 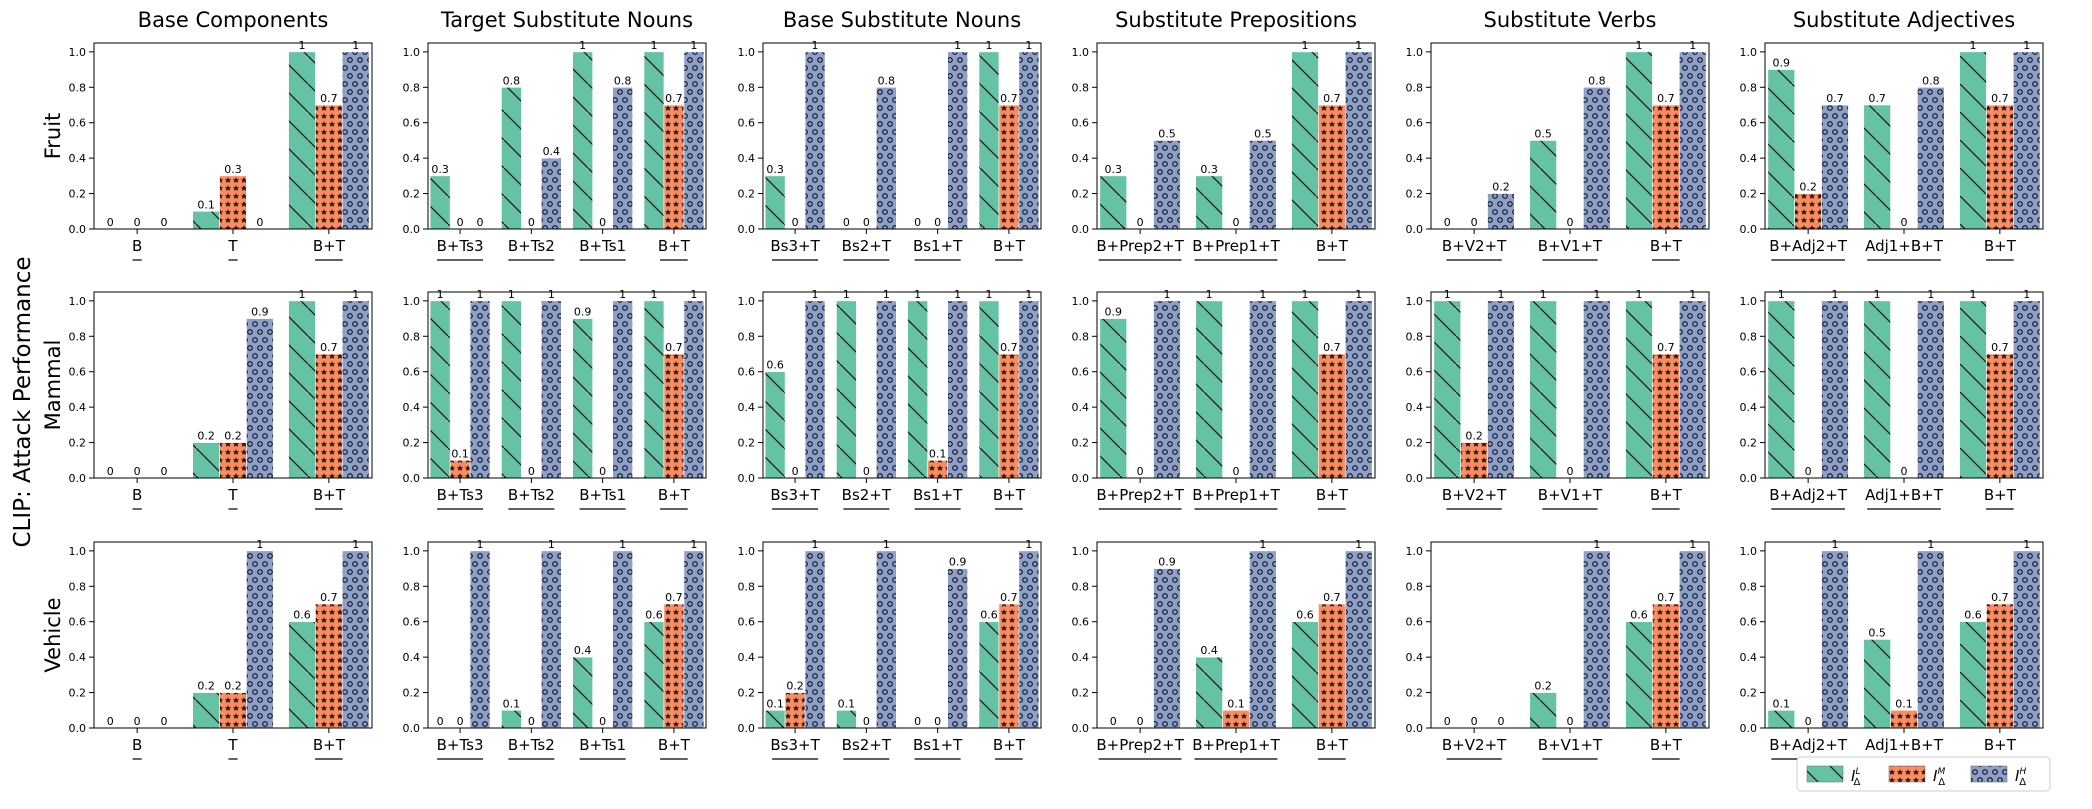 What do you see at coordinates (795, 686) in the screenshot?
I see `data-label: 0.2` at bounding box center [795, 686].